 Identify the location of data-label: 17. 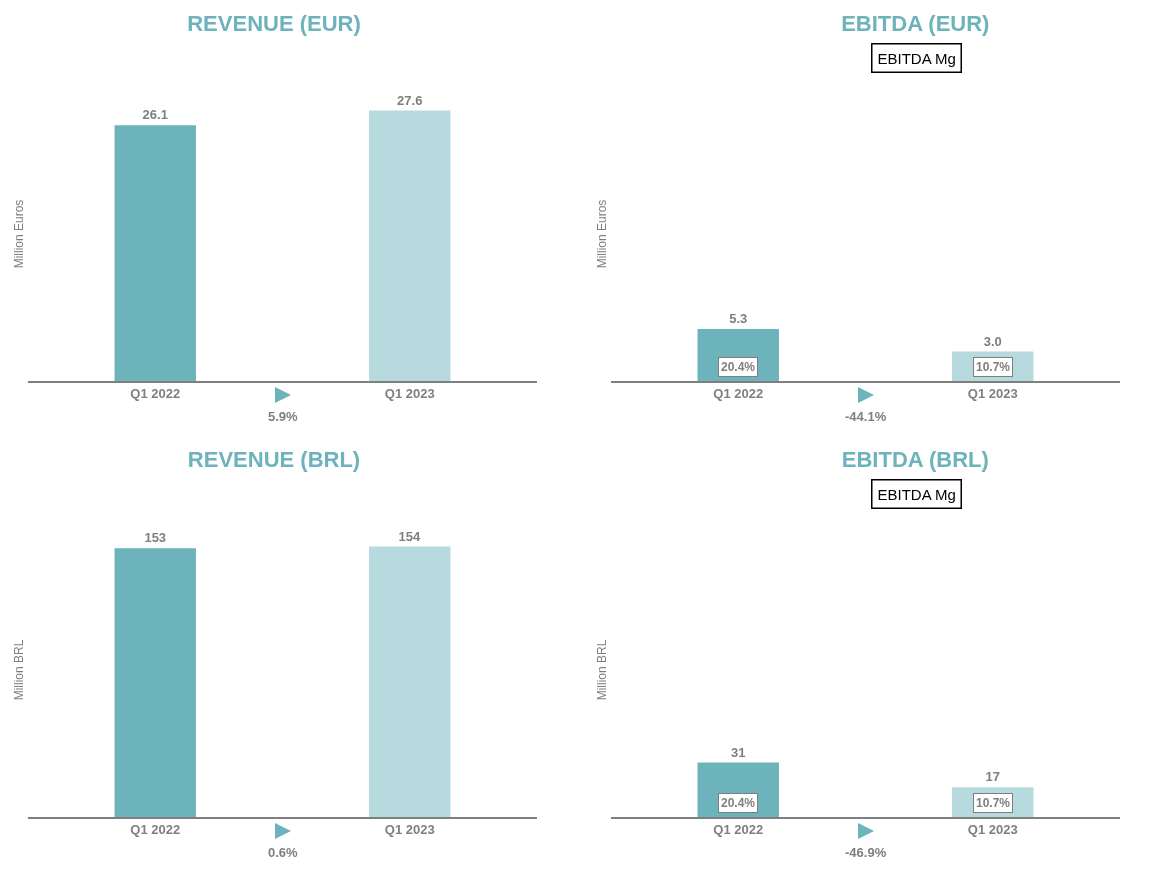
(992, 777).